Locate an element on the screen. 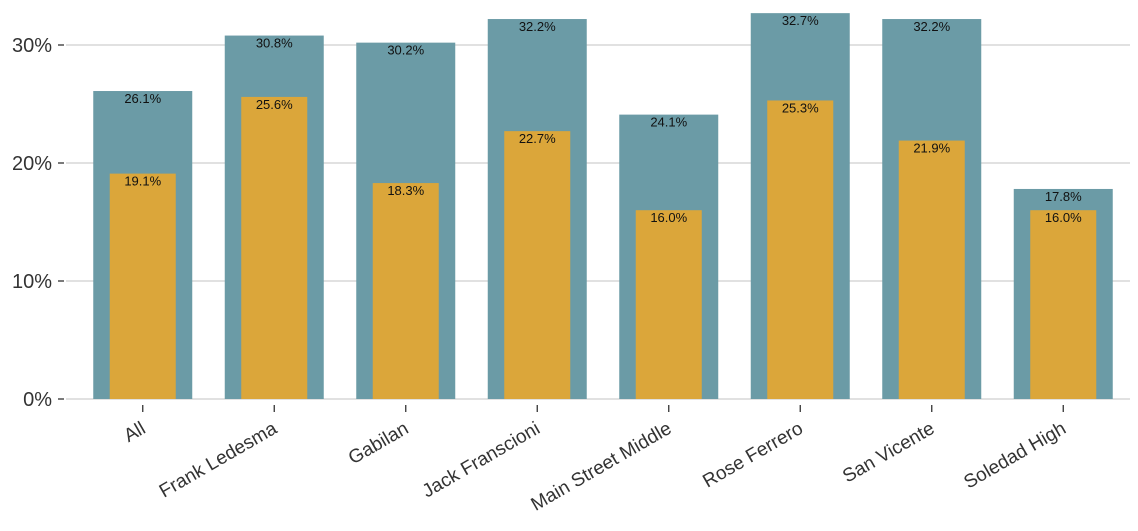  y-tick-label: 20% is located at coordinates (32, 164).